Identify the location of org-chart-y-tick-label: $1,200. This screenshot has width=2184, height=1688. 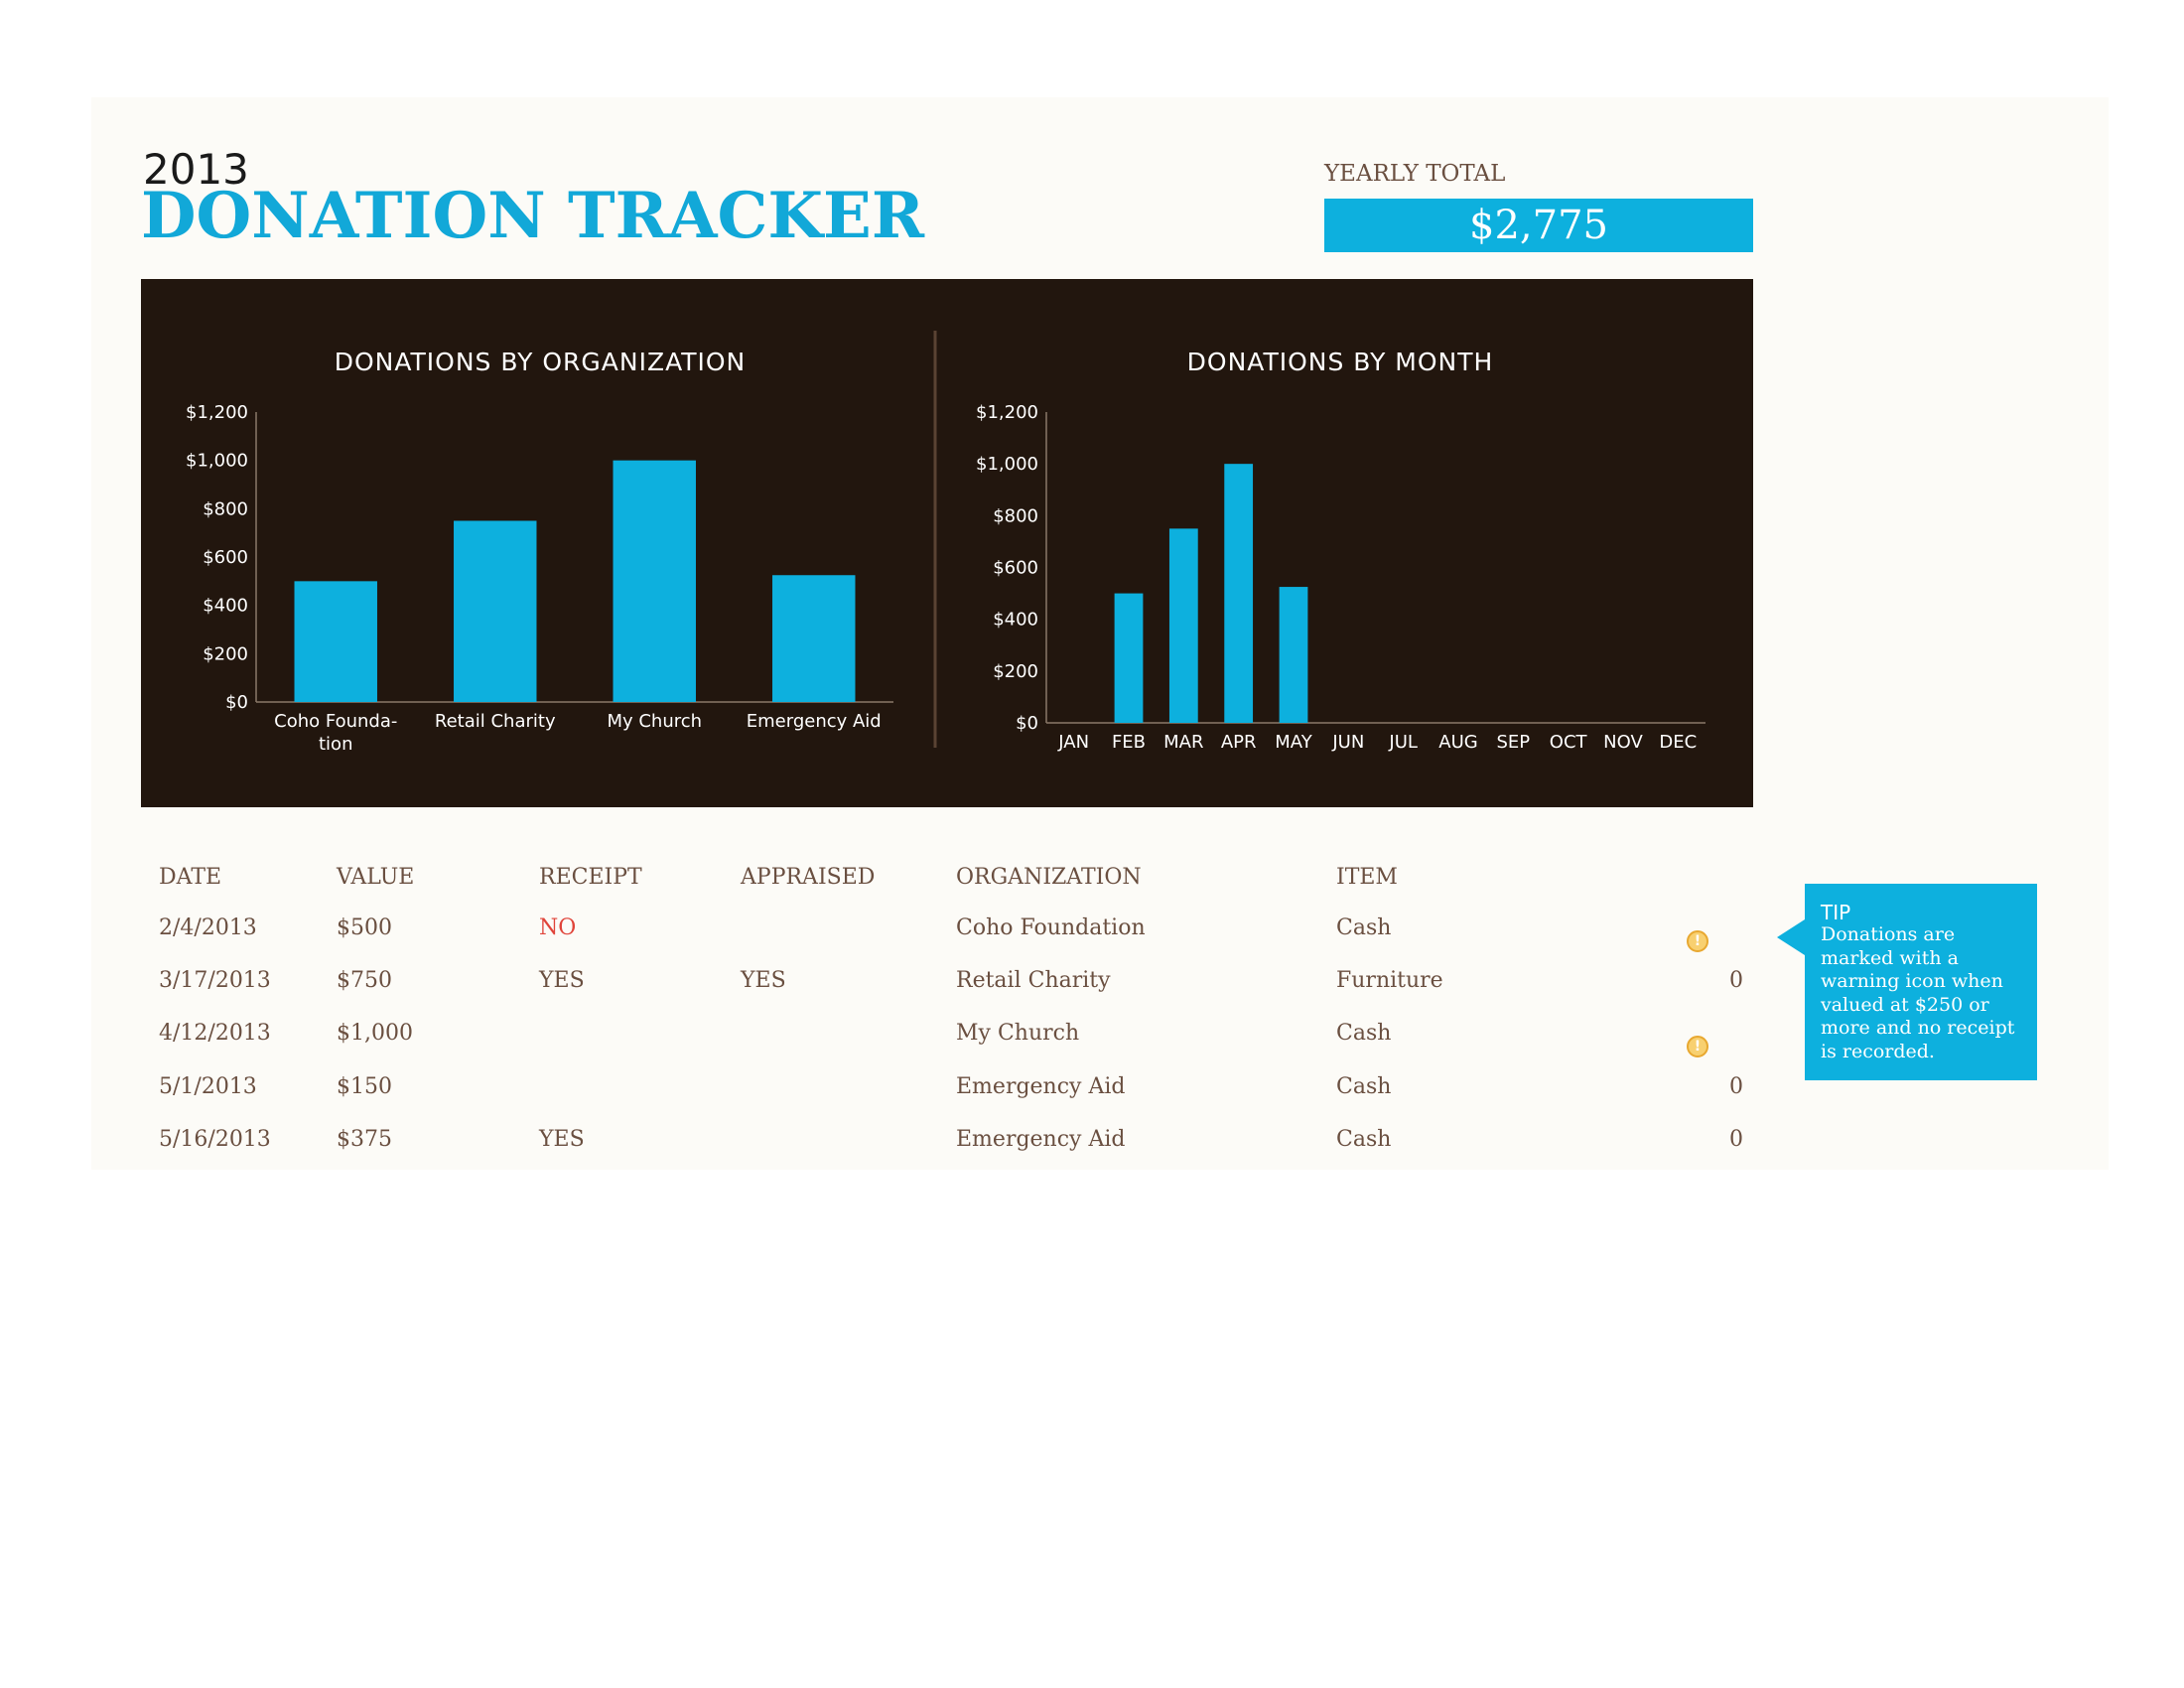
(217, 412).